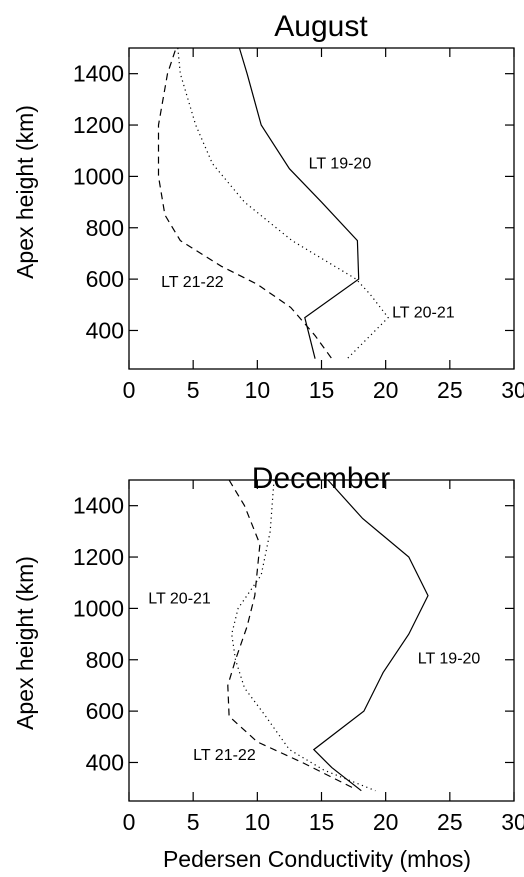 The image size is (524, 877). Describe the element at coordinates (321, 26) in the screenshot. I see `chart-title: August` at that location.